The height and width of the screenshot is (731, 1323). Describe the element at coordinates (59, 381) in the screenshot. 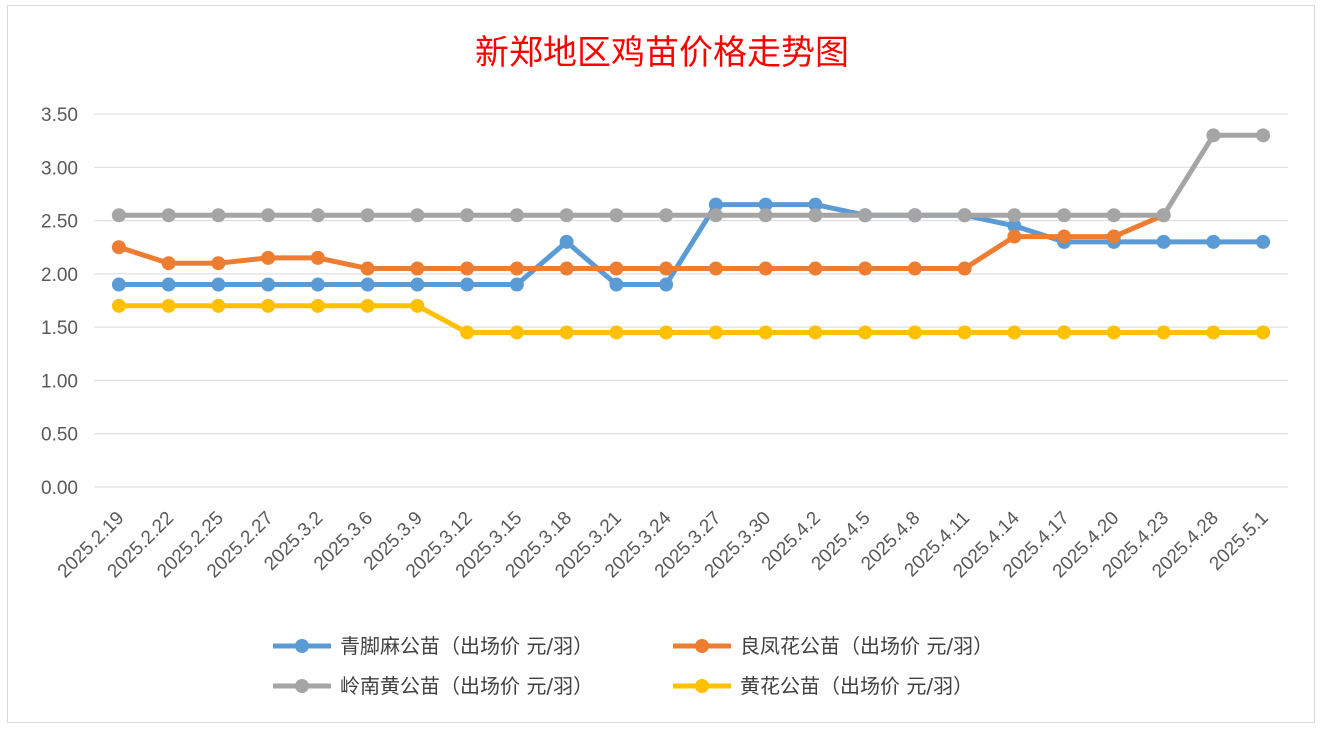

I see `y-tick-label: 1.00` at that location.